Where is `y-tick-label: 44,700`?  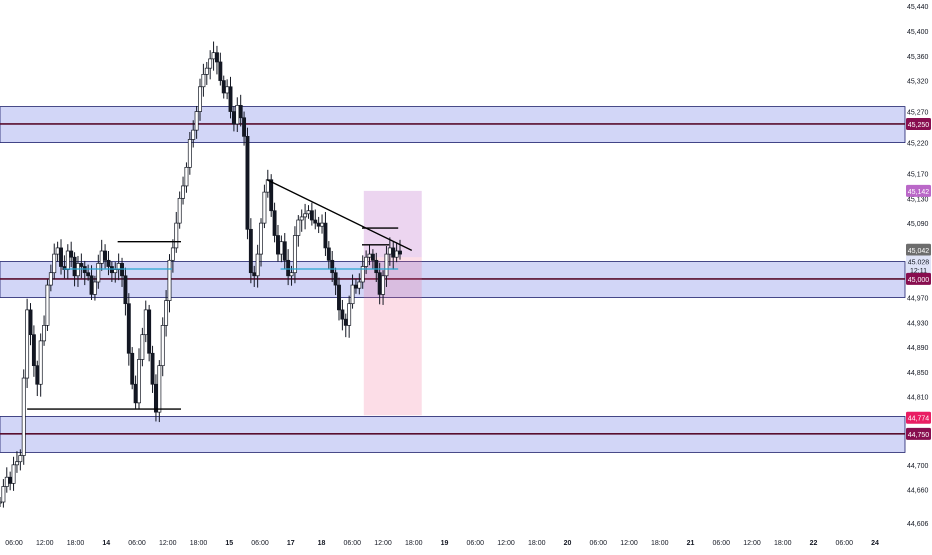
y-tick-label: 44,700 is located at coordinates (918, 466).